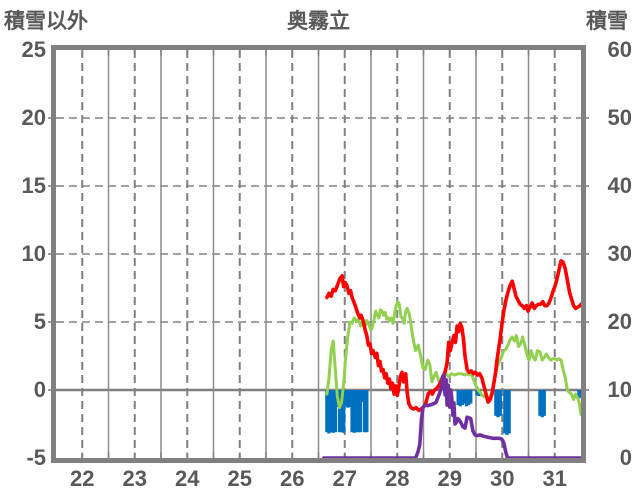  Describe the element at coordinates (619, 321) in the screenshot. I see `right-axis-tick-label: 20` at that location.